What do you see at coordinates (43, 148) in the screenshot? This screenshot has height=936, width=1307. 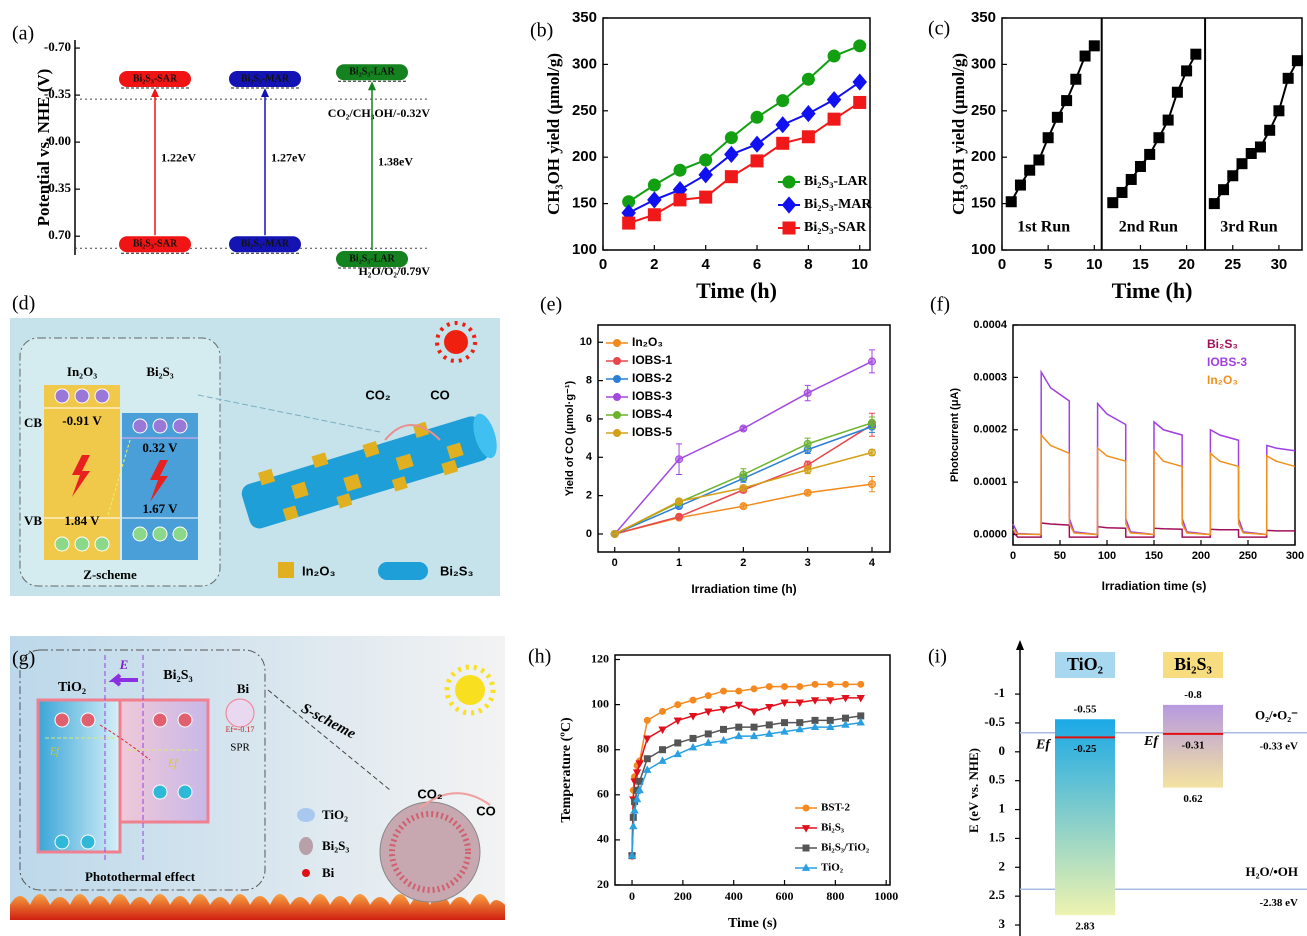 I see `y-axis-label: Potential vs. NHE (V)` at bounding box center [43, 148].